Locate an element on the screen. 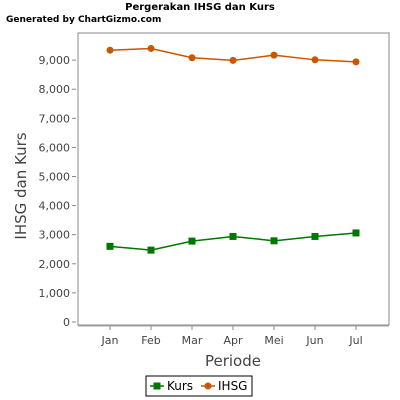 The height and width of the screenshot is (400, 400). legend: Kurs IHSG is located at coordinates (199, 386).